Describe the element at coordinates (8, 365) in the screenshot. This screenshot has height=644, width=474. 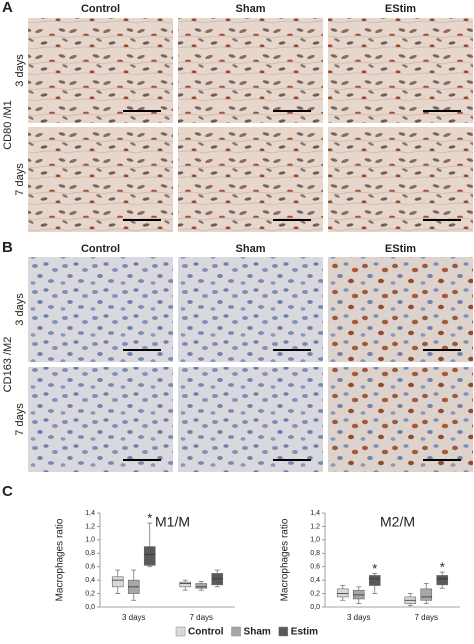
I see `marker-label: CD163 /M2` at that location.